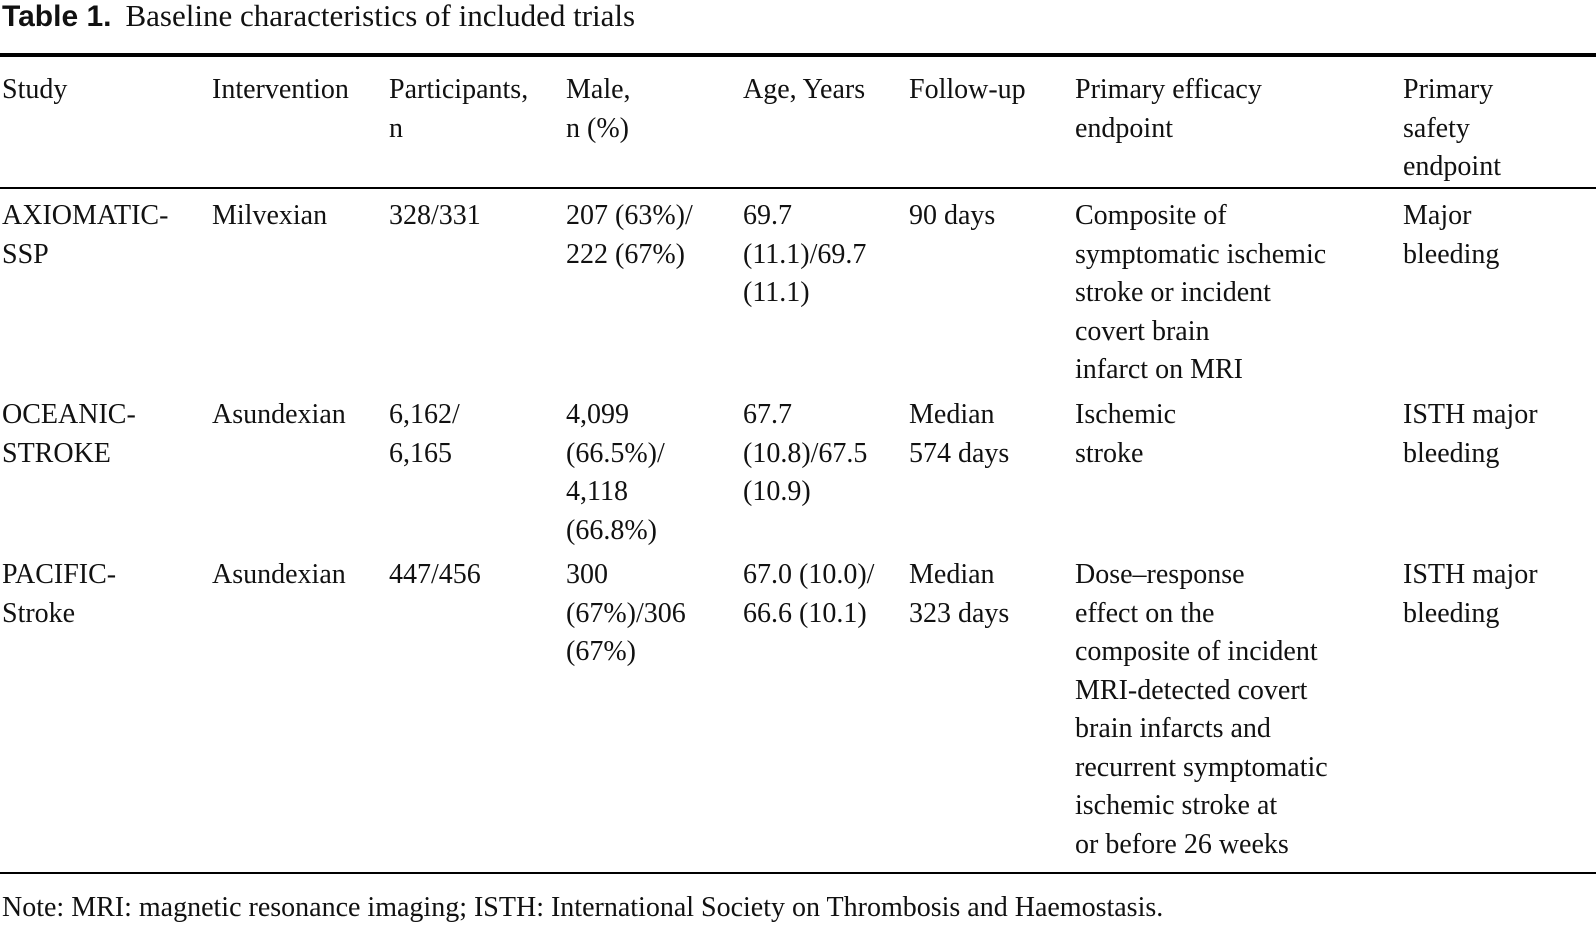 The height and width of the screenshot is (943, 1596). I want to click on table-cell-efficacy-line: brain infarcts and, so click(1173, 728).